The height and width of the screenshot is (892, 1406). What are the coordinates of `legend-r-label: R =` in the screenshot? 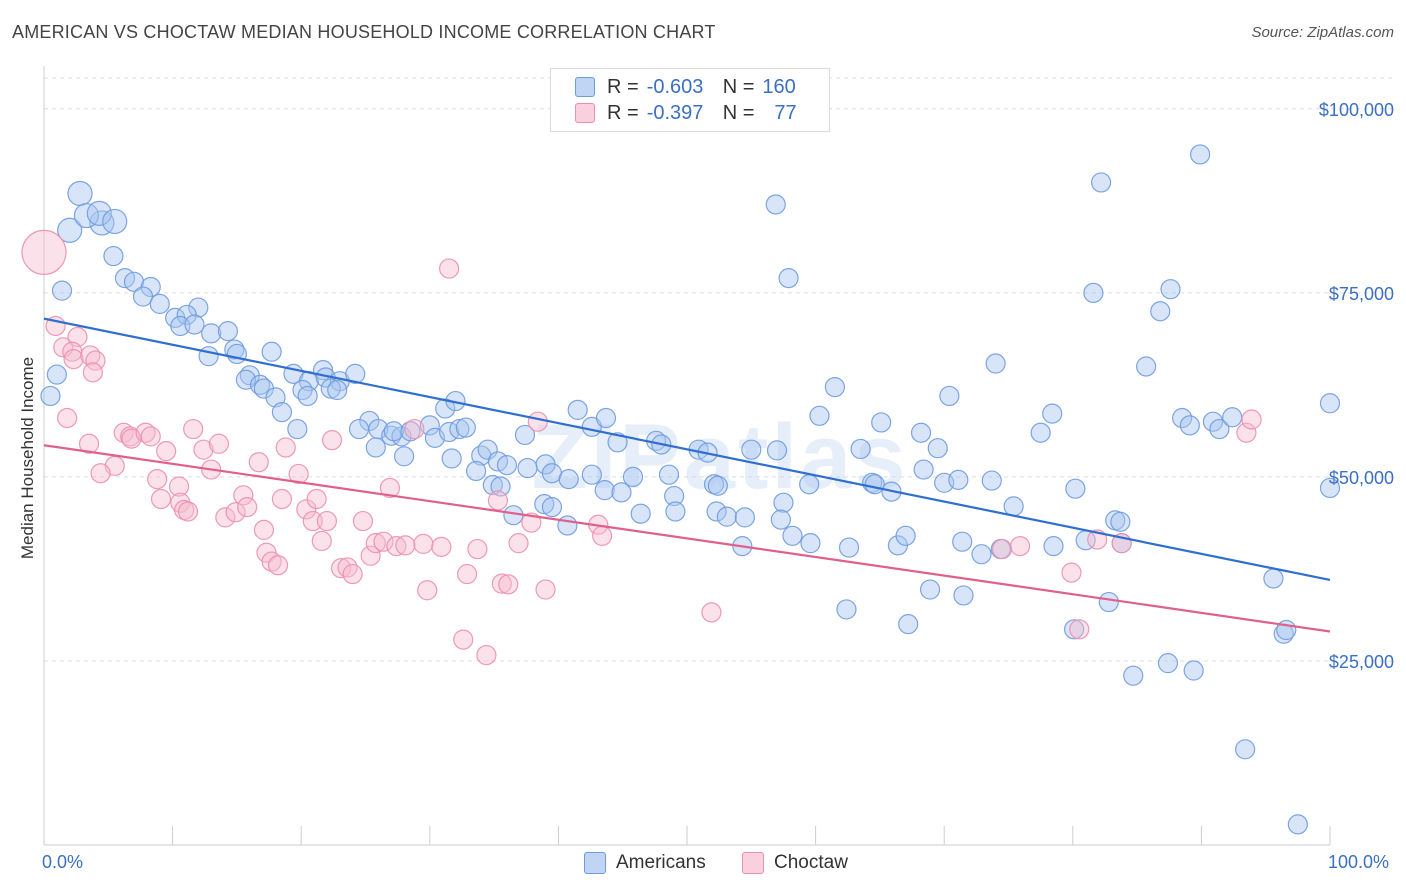 It's located at (623, 112).